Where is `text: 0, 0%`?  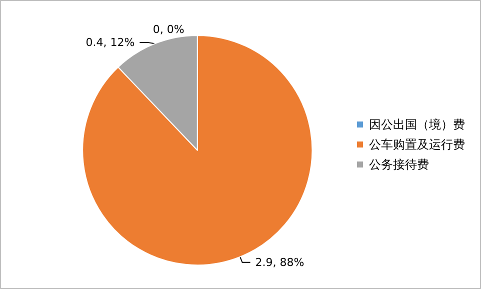
text: 0, 0% is located at coordinates (168, 29).